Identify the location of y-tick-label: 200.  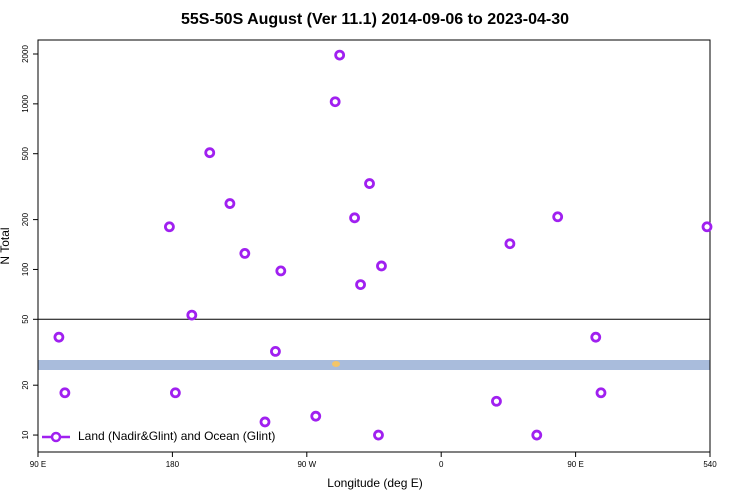
(25, 219).